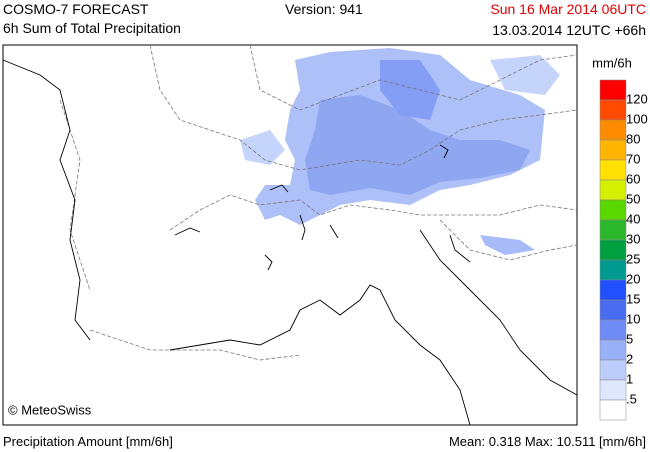 The image size is (650, 452). What do you see at coordinates (311, 207) in the screenshot?
I see `lakes` at bounding box center [311, 207].